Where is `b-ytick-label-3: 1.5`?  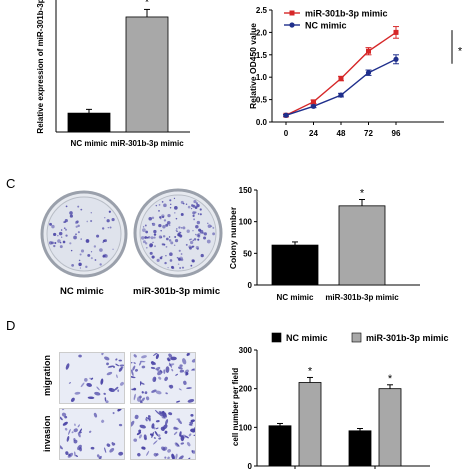
b-ytick-label-3: 1.5 is located at coordinates (262, 55).